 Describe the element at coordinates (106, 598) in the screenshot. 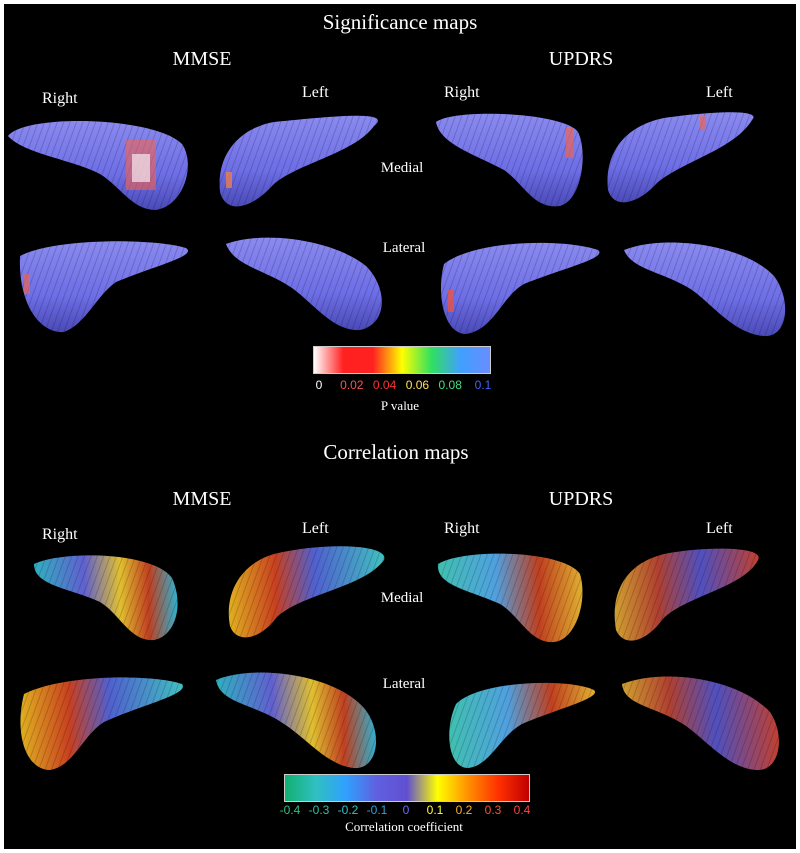

I see `corr-mmse-right-medial-surface` at that location.